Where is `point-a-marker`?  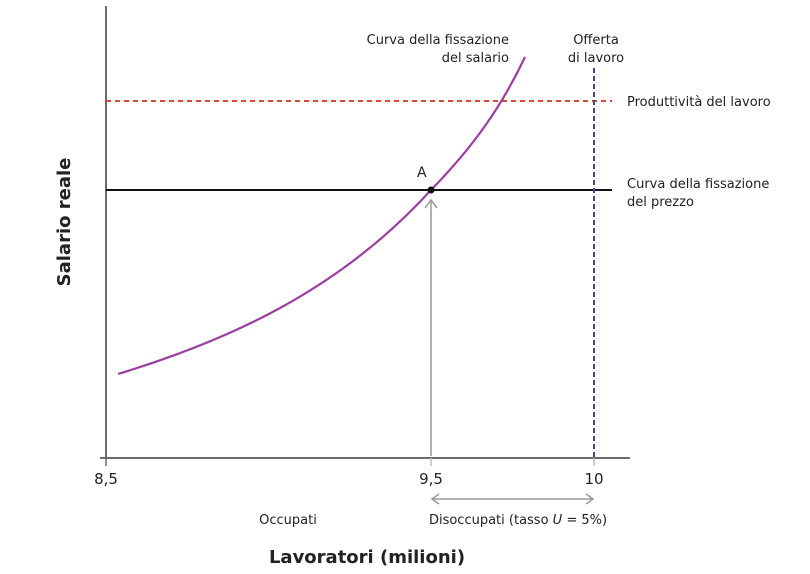
point-a-marker is located at coordinates (431, 190).